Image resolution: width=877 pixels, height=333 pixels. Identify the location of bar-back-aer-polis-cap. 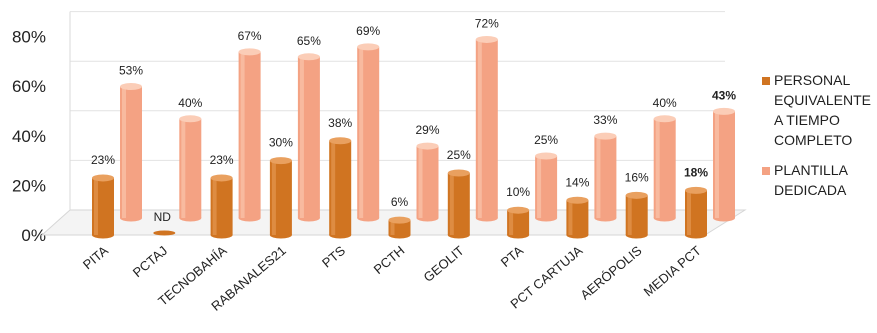
(664, 119).